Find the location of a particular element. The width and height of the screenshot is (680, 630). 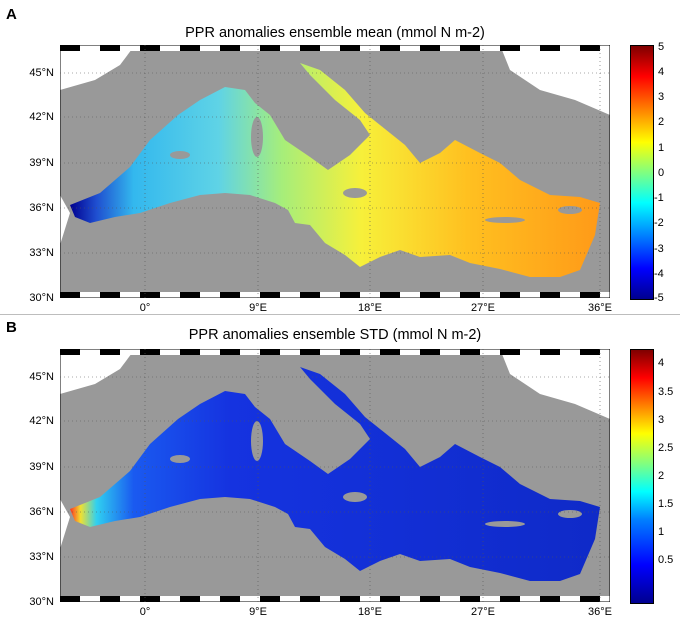

panel-title: PPR anomalies ensemble STD (mmol N m-2) is located at coordinates (335, 335).